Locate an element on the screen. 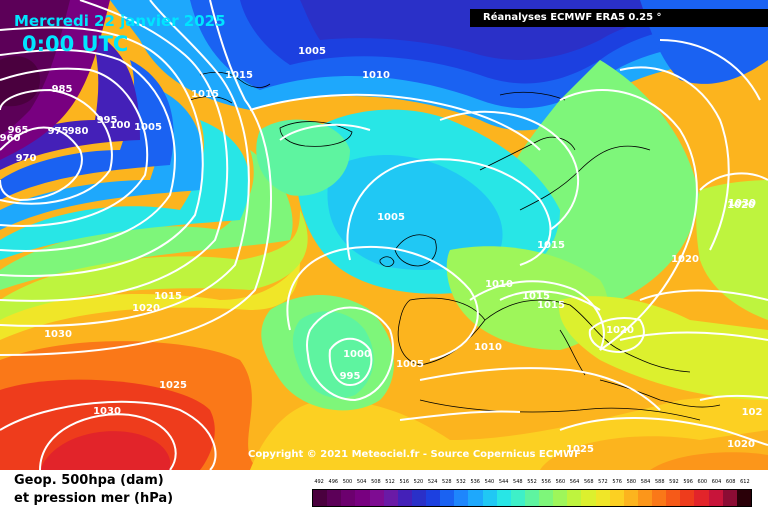  isobar-label: 1030 is located at coordinates (742, 203).